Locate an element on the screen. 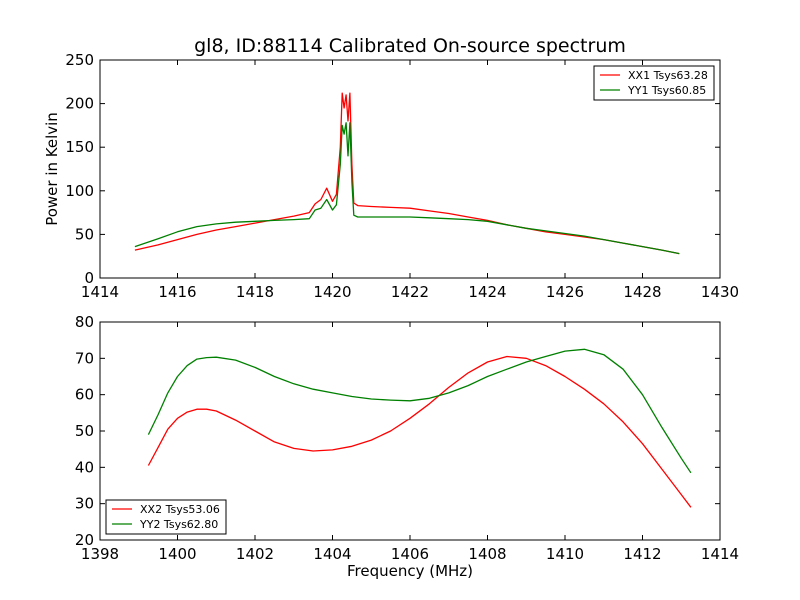 The width and height of the screenshot is (800, 600). bottom-chart-legend: XX2 Tsys53.06 YY2 Tsys62.80 is located at coordinates (166, 517).